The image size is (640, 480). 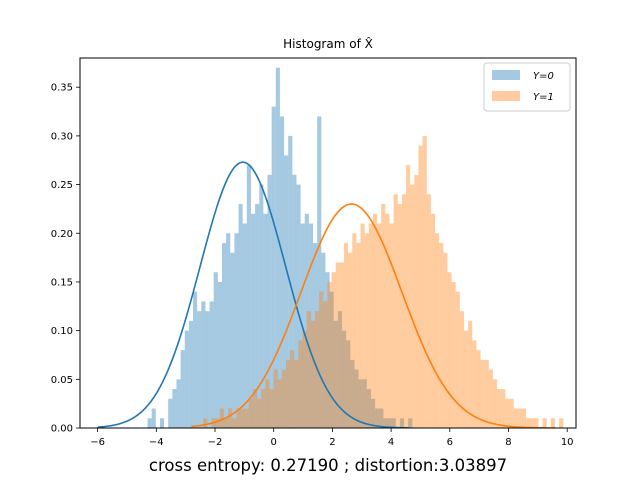 What do you see at coordinates (62, 136) in the screenshot?
I see `y-tick-label: 0.30` at bounding box center [62, 136].